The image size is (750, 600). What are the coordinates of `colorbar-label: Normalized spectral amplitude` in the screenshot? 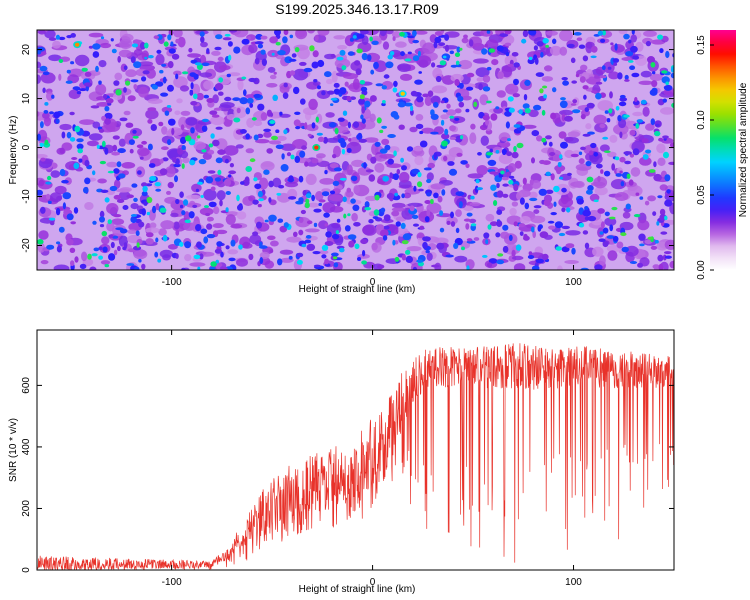 It's located at (743, 149).